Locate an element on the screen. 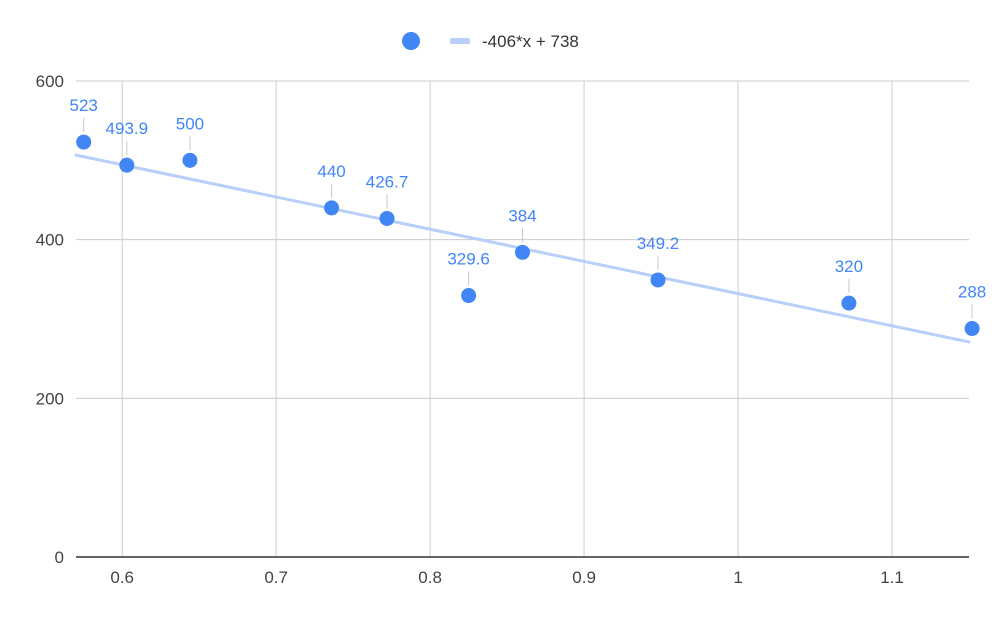 The height and width of the screenshot is (618, 1000). data-label: 384 is located at coordinates (522, 215).